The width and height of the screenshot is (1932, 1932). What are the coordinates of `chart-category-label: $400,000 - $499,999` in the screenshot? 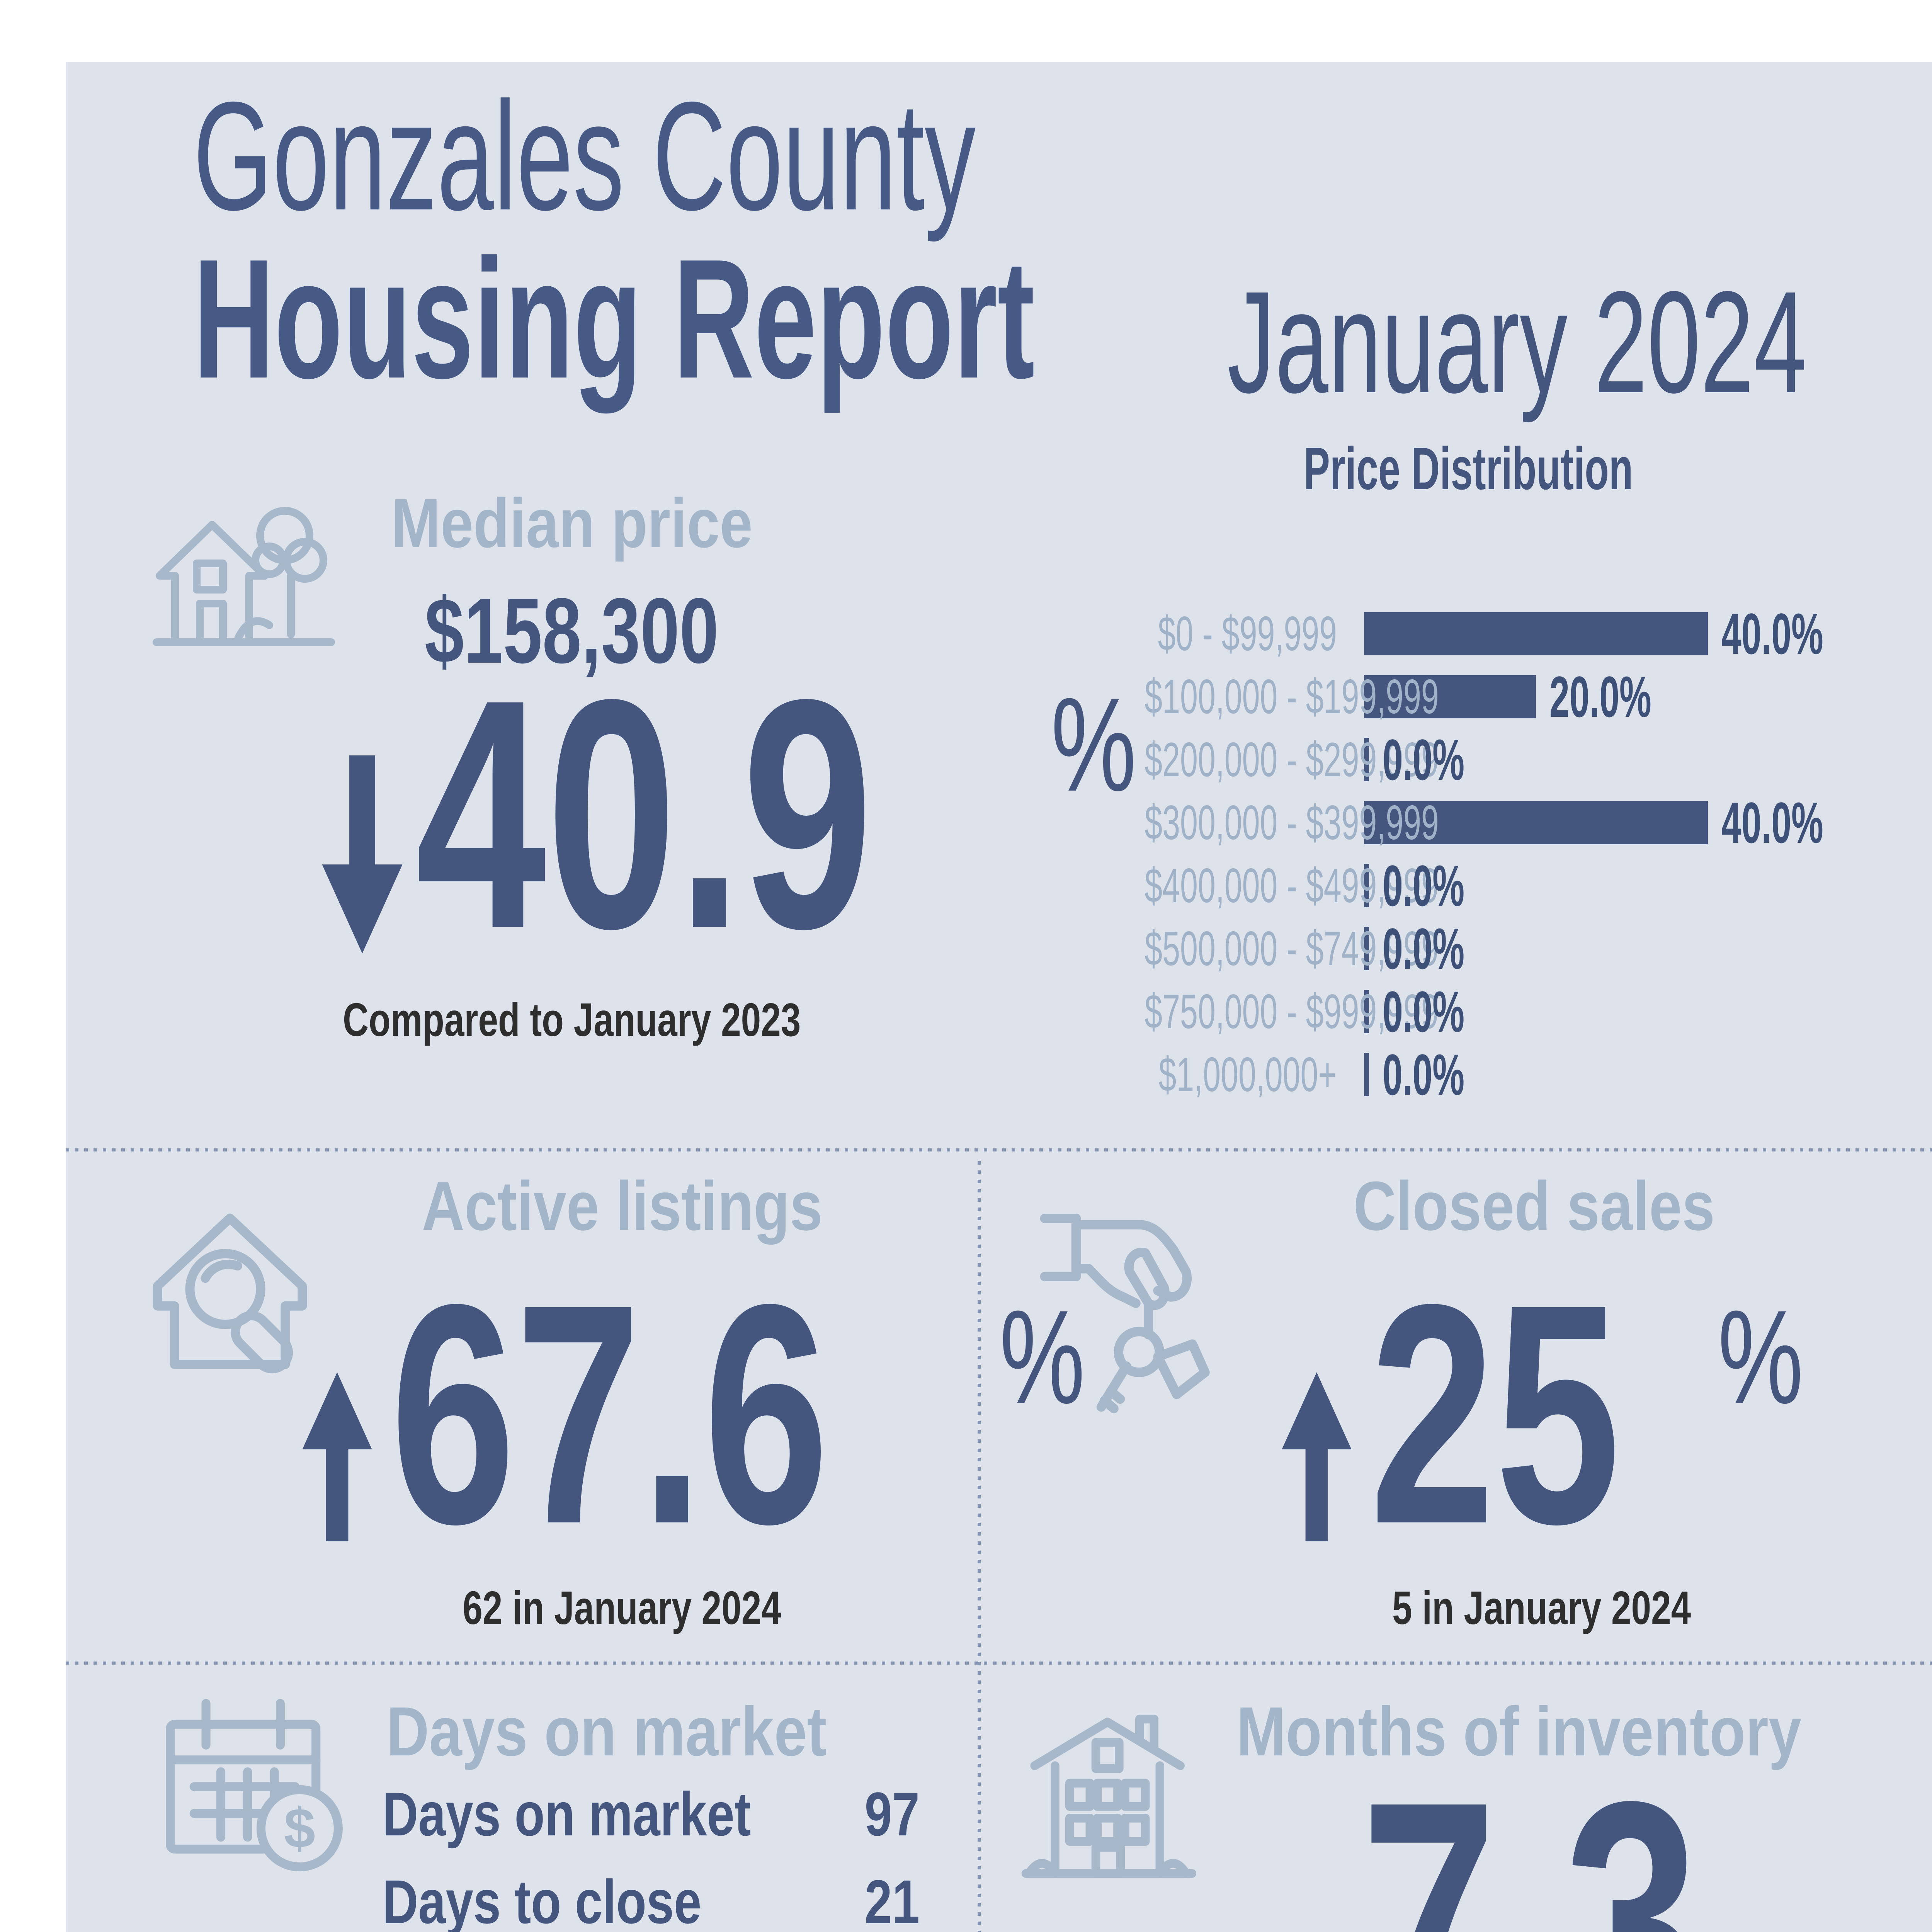 It's located at (1292, 886).